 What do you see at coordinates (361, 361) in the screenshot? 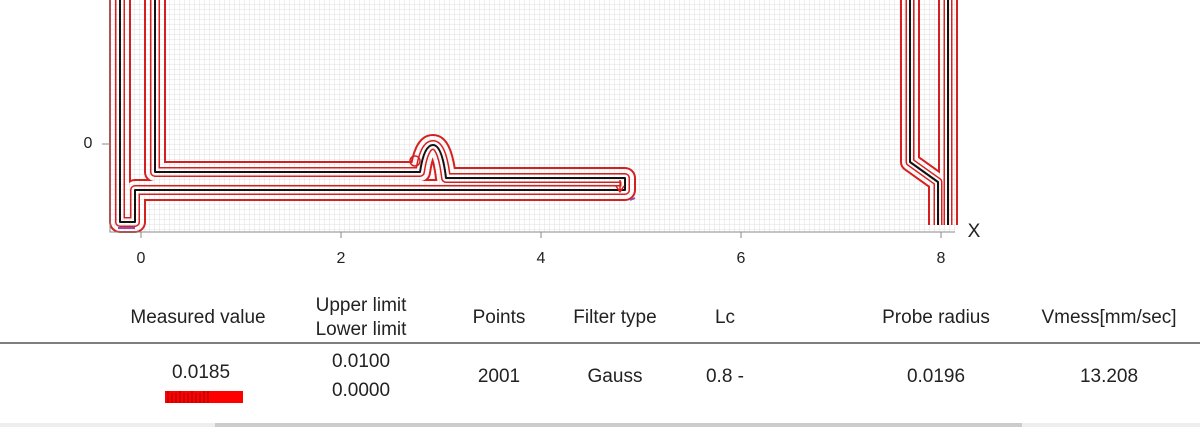
I see `cell: 0.0100` at bounding box center [361, 361].